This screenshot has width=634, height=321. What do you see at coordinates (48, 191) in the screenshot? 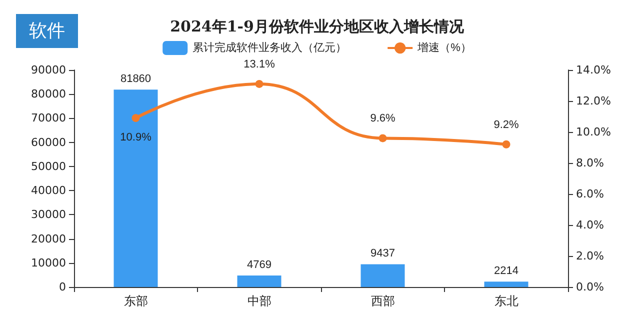
I see `y-tick-label: 40000` at bounding box center [48, 191].